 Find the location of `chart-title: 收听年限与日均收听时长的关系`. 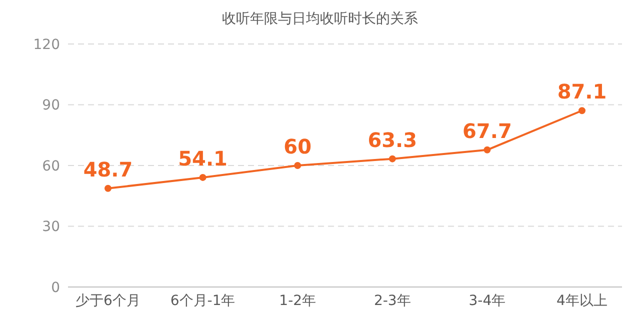

chart-title: 收听年限与日均收听时长的关系 is located at coordinates (320, 19).